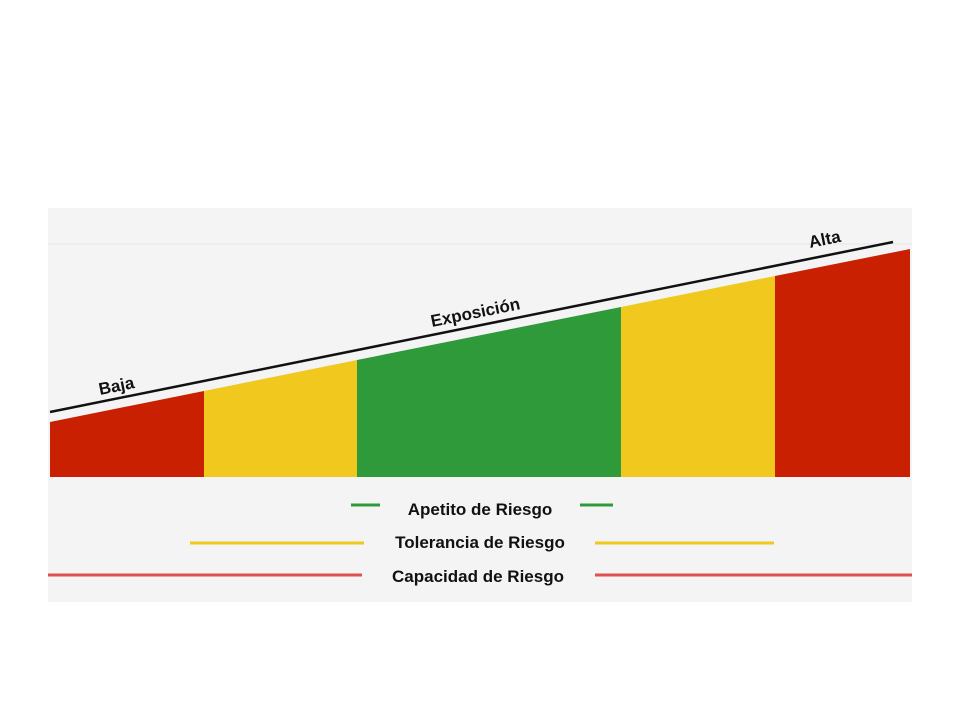 Image resolution: width=960 pixels, height=720 pixels. What do you see at coordinates (842, 363) in the screenshot?
I see `zone-capacity-right` at bounding box center [842, 363].